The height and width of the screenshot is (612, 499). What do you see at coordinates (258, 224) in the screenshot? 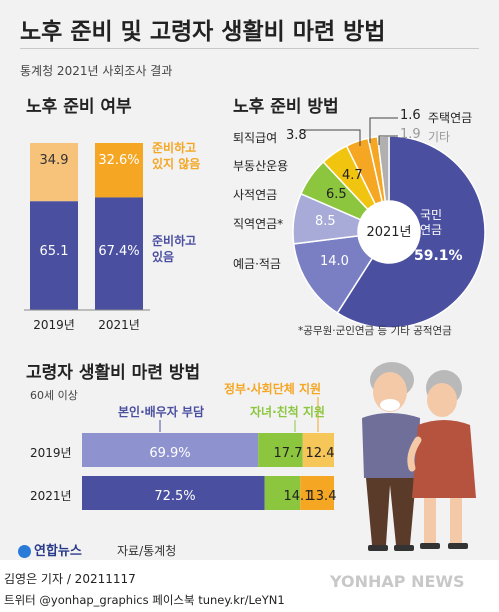
I see `donut-name-occupational-pension: 직역연금*` at bounding box center [258, 224].